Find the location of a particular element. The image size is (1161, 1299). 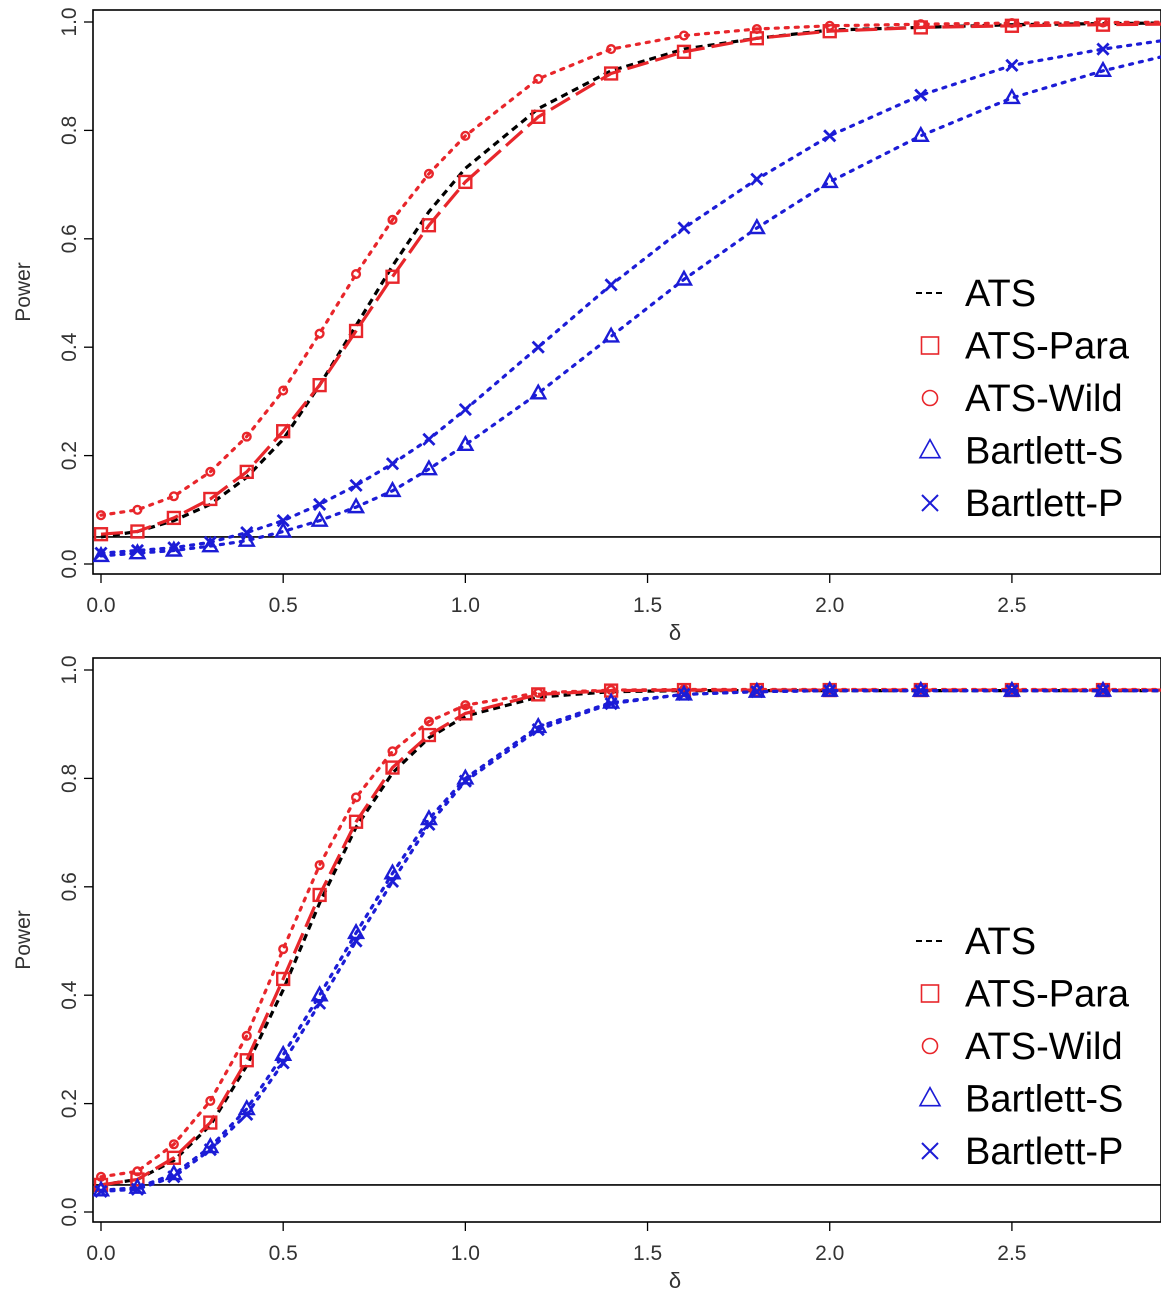

legend-label: ATS-Para is located at coordinates (1047, 995).